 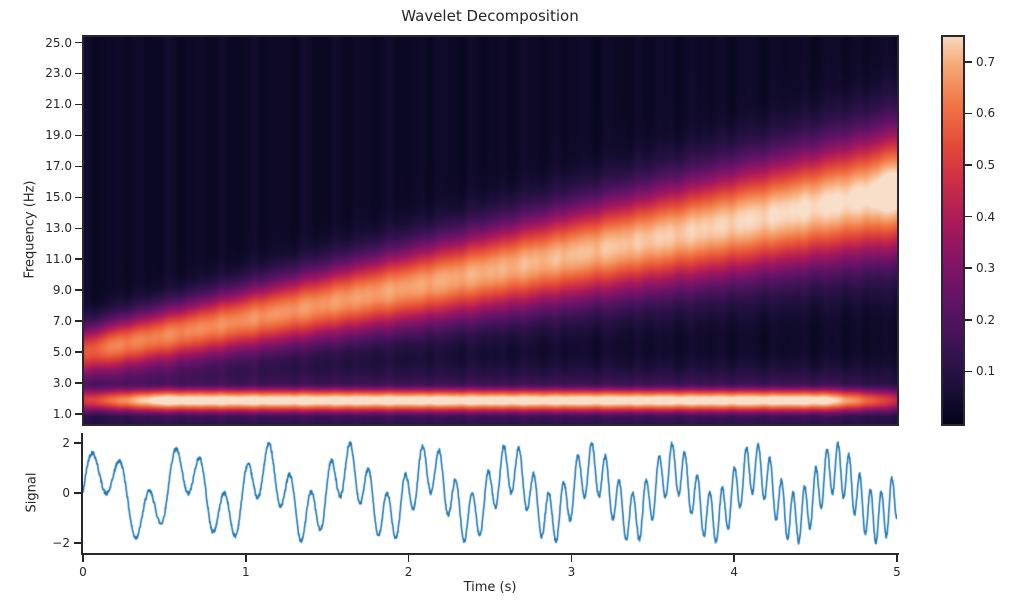 What do you see at coordinates (58, 228) in the screenshot?
I see `freq-tick-label: 13.0` at bounding box center [58, 228].